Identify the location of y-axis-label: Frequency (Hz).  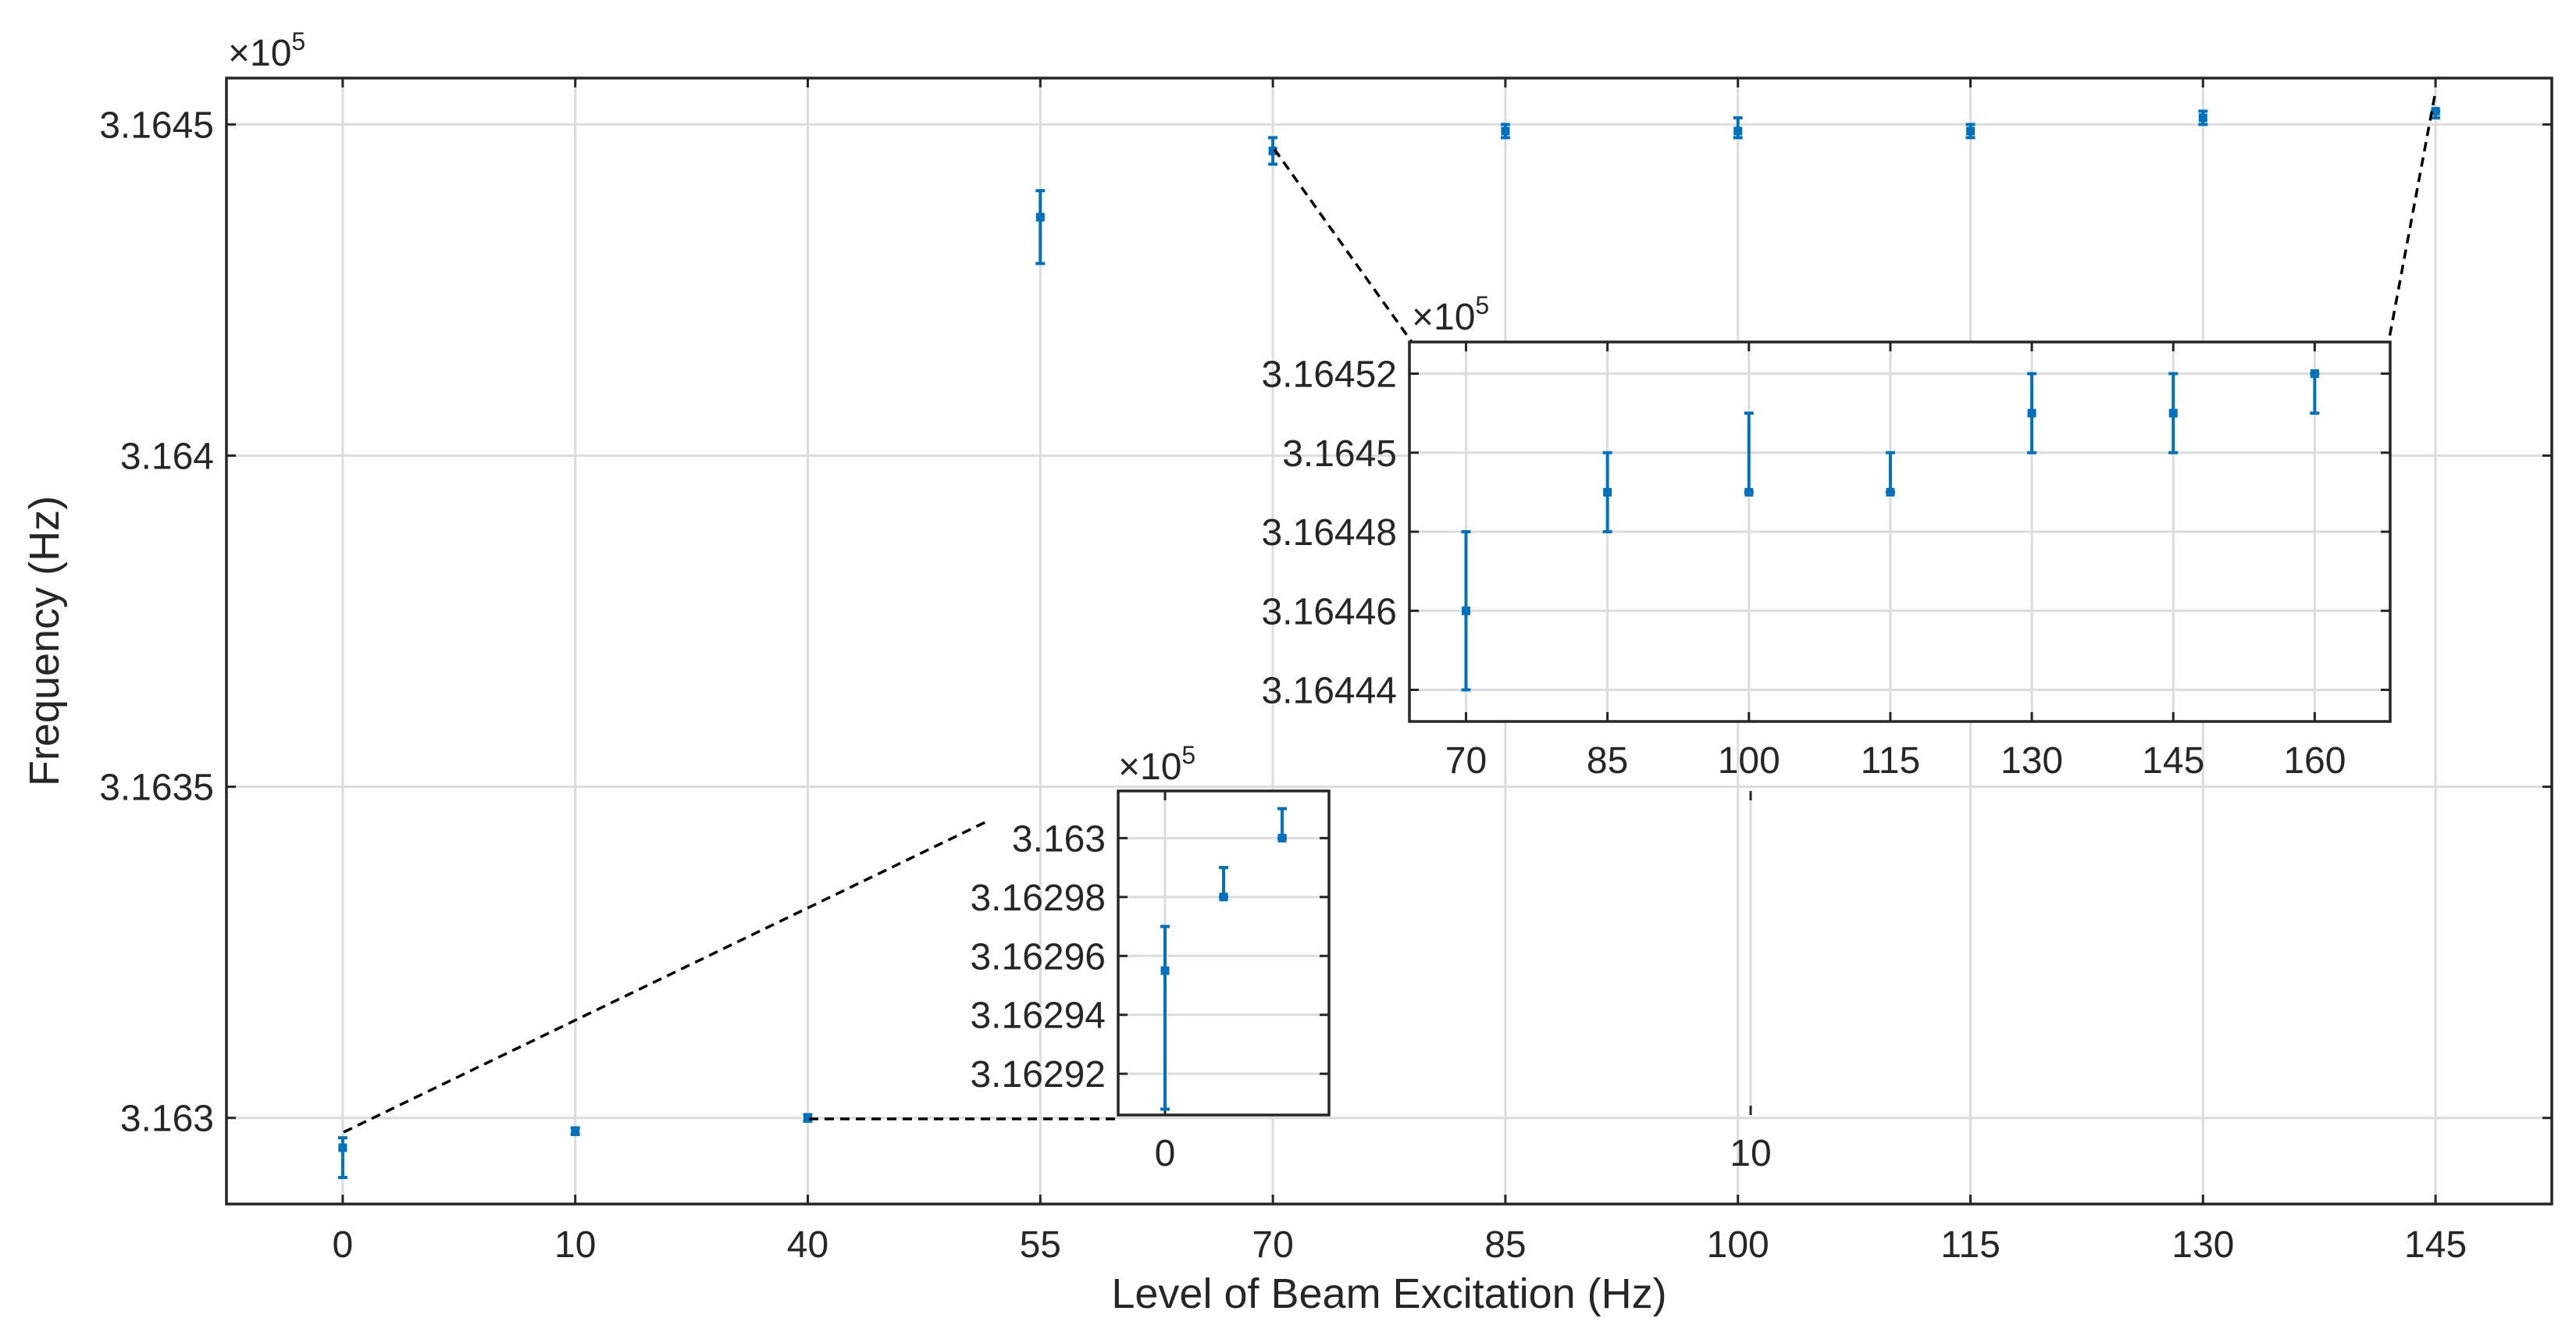
(44, 641).